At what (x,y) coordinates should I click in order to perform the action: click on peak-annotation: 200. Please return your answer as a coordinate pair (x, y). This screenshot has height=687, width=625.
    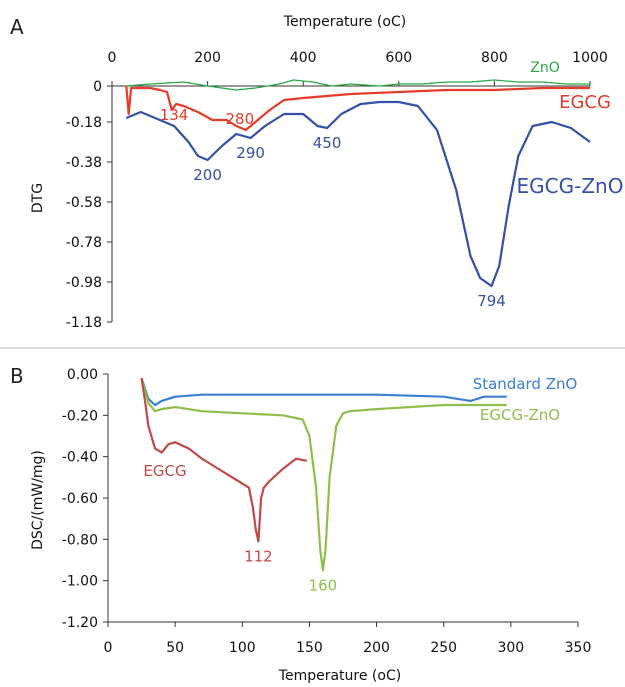
    Looking at the image, I should click on (207, 175).